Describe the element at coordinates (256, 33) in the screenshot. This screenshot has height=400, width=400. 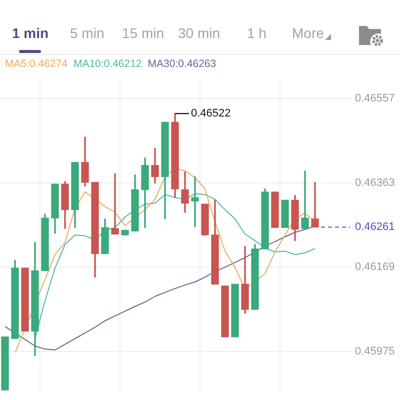
I see `tab-label: 1 h` at that location.